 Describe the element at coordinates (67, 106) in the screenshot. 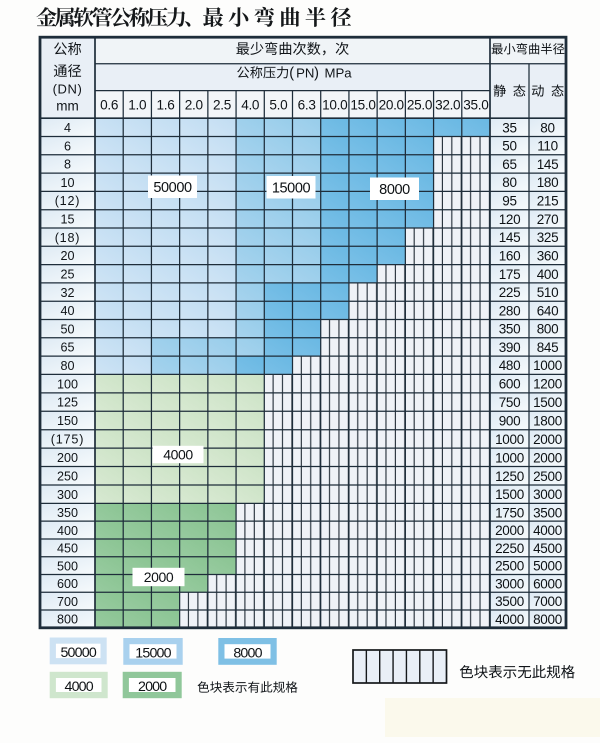

I see `svg-text: mm` at that location.